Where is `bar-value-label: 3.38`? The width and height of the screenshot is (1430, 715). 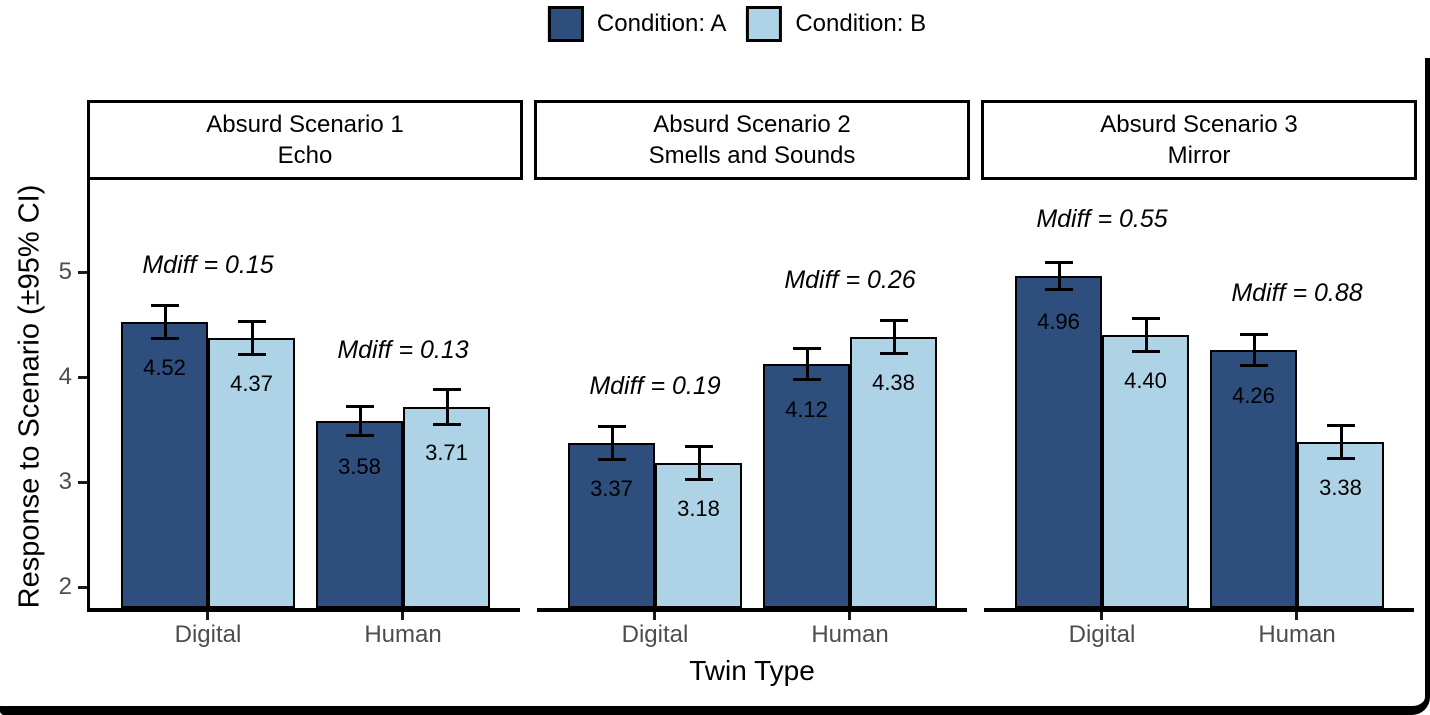
bar-value-label: 3.38 is located at coordinates (1340, 487).